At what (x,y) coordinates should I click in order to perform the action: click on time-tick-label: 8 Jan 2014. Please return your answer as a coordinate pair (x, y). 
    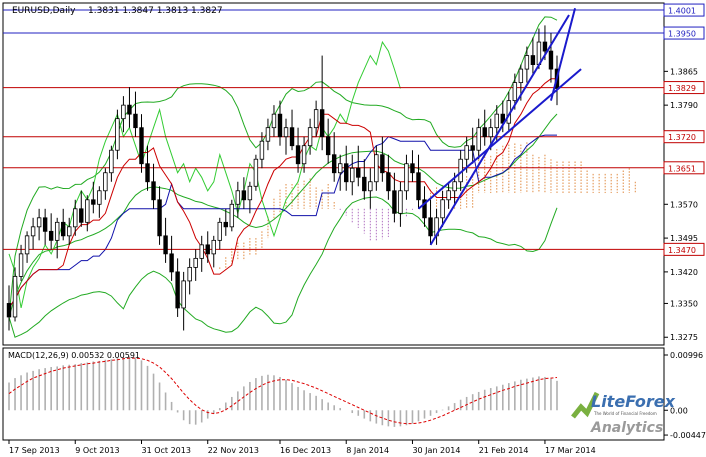
    Looking at the image, I should click on (367, 450).